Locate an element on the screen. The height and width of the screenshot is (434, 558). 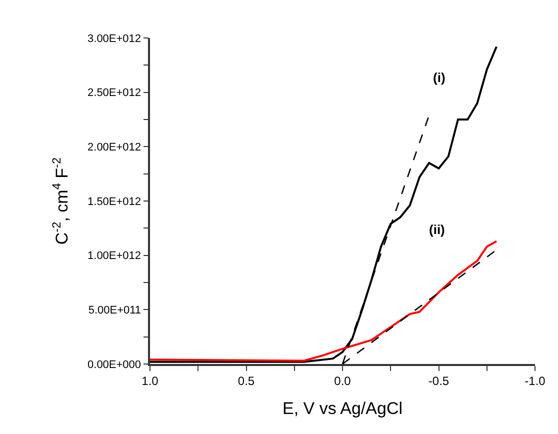
y-tick-label: 1.50E+012 is located at coordinates (115, 202).